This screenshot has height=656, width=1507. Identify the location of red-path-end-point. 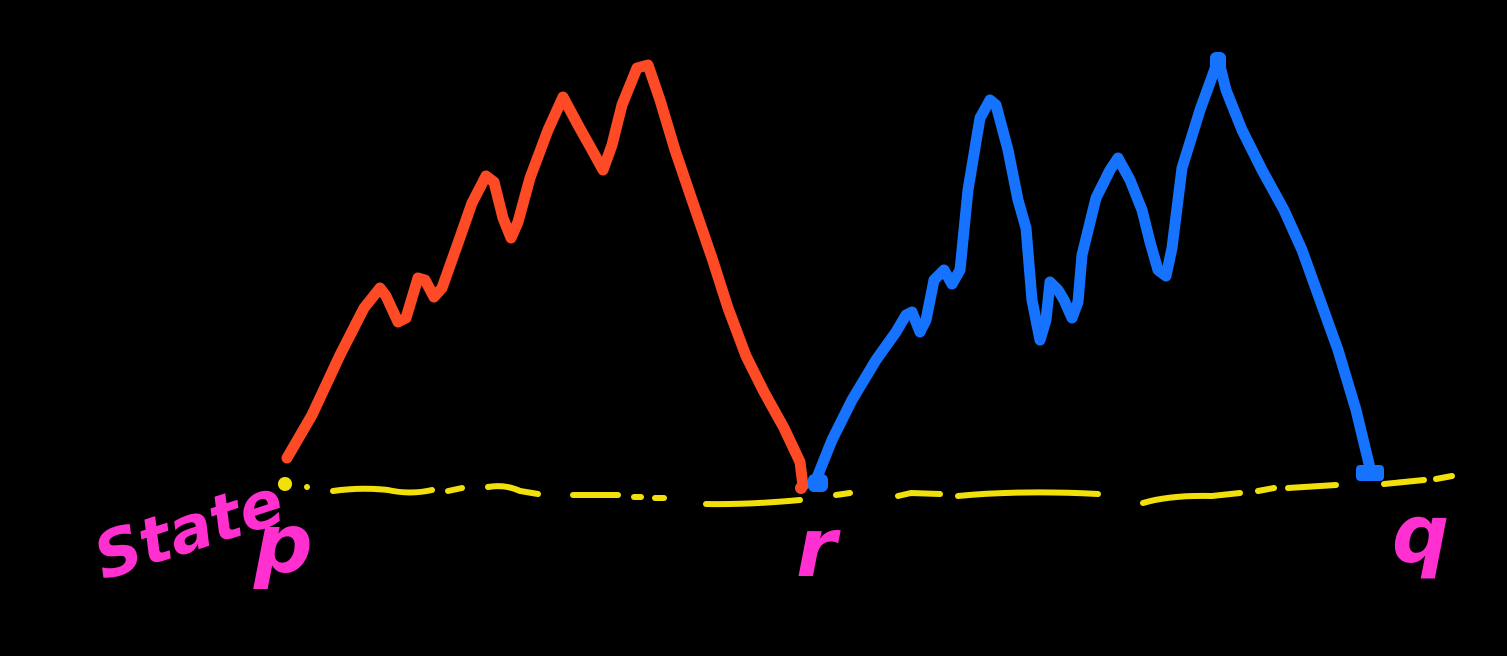
(801, 488).